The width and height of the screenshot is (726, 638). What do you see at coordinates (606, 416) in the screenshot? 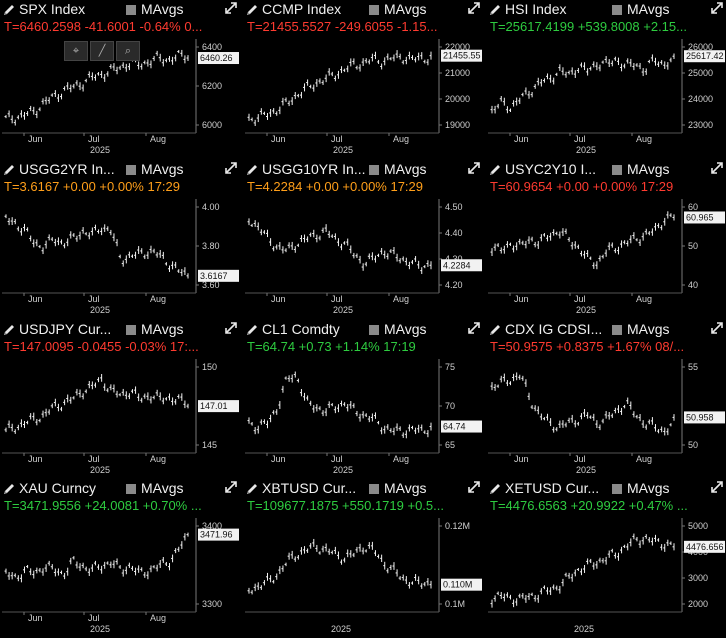
I see `price-chart: 55 50 50.958 Jun Jul Aug 2025` at bounding box center [606, 416].